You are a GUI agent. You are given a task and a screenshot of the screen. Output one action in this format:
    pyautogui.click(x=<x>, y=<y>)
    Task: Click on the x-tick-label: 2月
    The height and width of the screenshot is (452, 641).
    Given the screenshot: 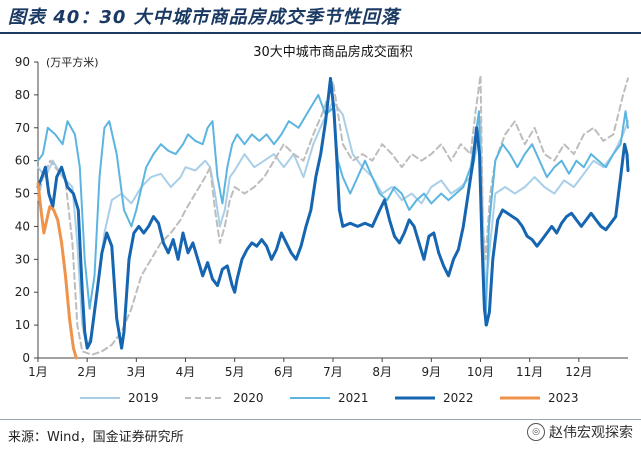 What is the action you would take?
    pyautogui.click(x=87, y=372)
    